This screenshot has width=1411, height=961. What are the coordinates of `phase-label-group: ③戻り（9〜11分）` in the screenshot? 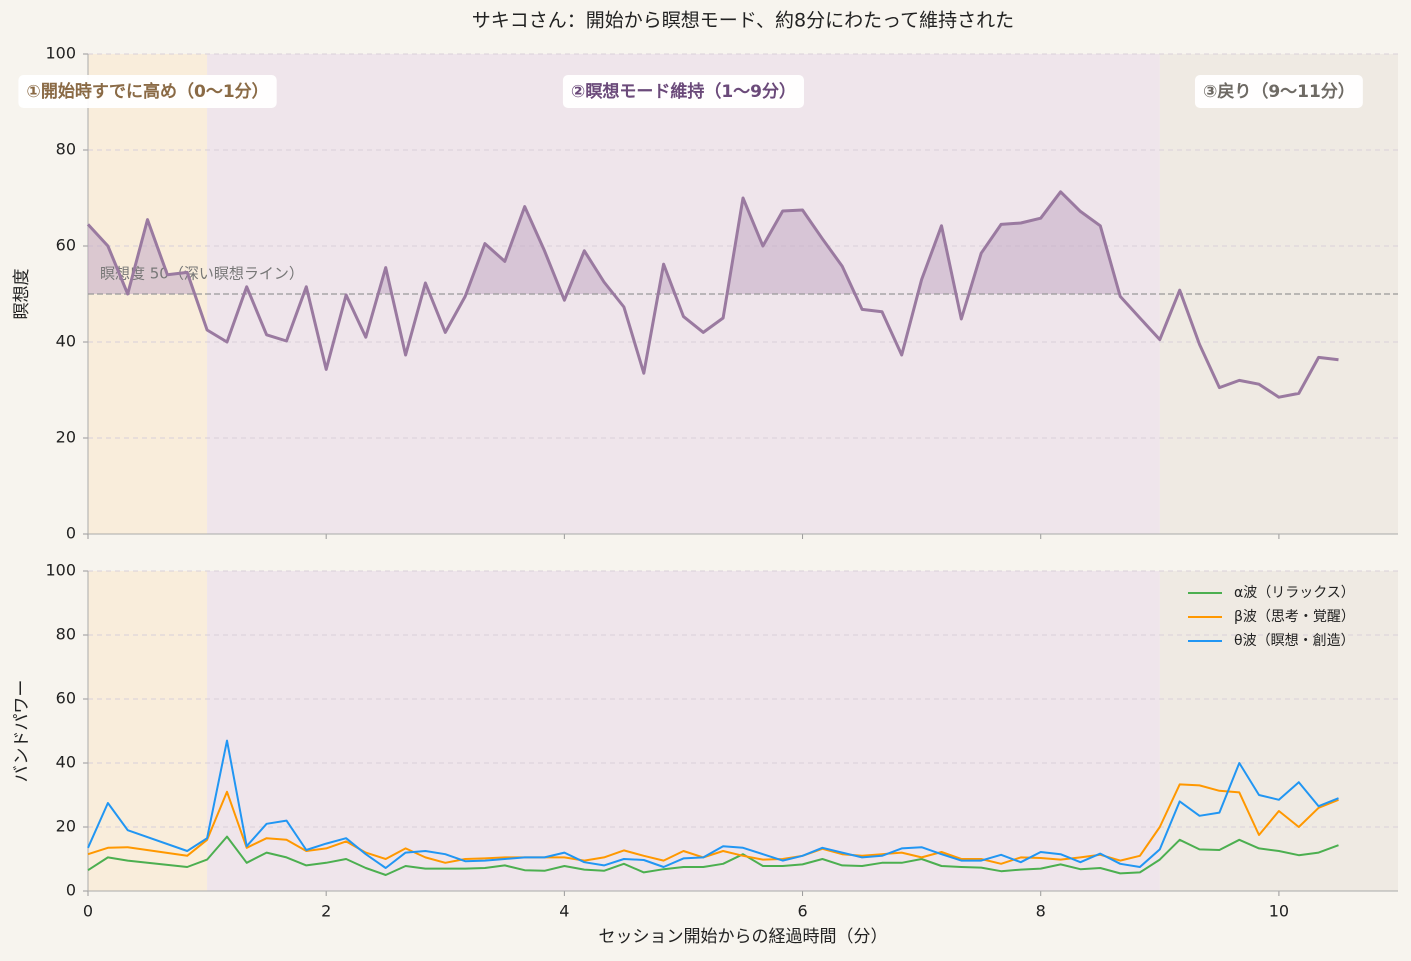 It's located at (1278, 91).